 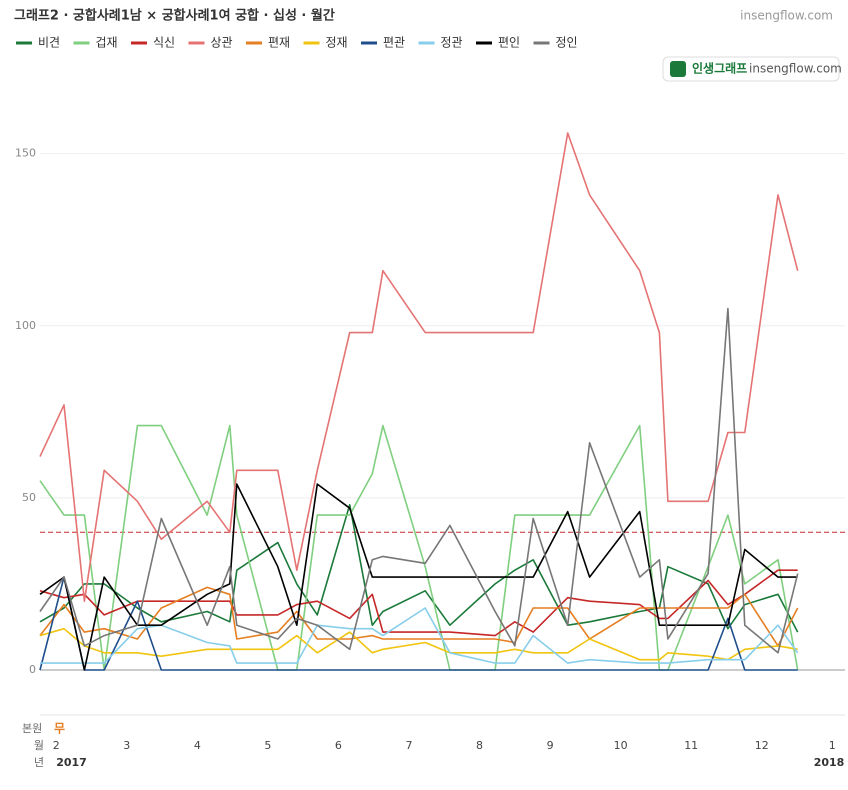 I want to click on x-tick-label: 7, so click(x=408, y=745).